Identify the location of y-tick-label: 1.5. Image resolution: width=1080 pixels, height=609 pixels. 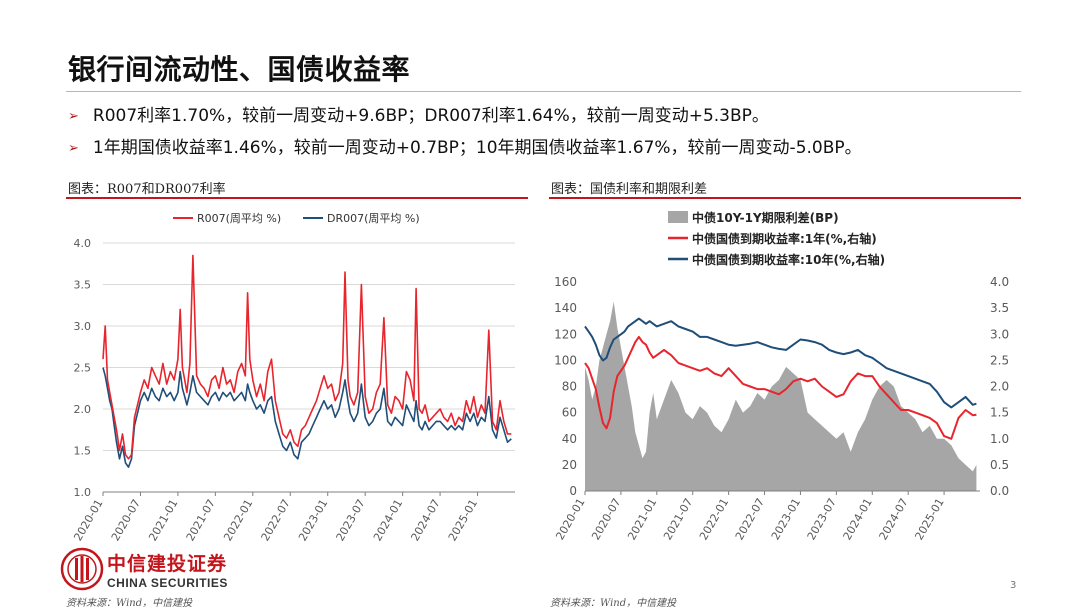
(83, 451).